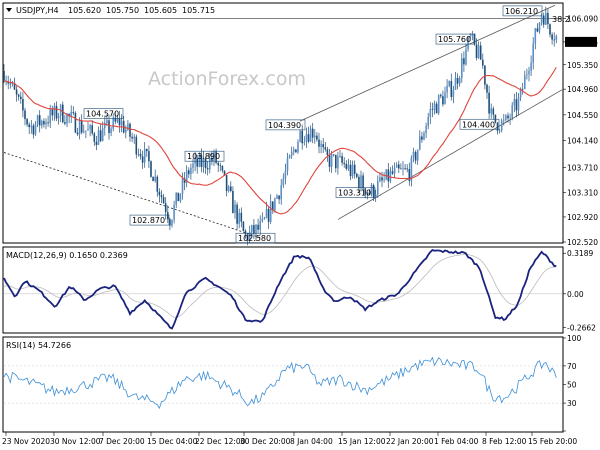 The image size is (600, 450). What do you see at coordinates (582, 42) in the screenshot?
I see `svg-text: 105.715` at bounding box center [582, 42].